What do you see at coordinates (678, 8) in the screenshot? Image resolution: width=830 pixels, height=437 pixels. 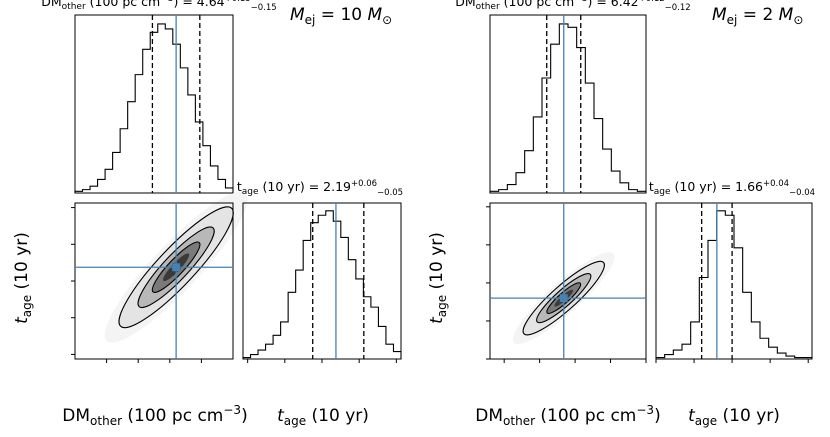 I see `title-minus: −0.12` at bounding box center [678, 8].